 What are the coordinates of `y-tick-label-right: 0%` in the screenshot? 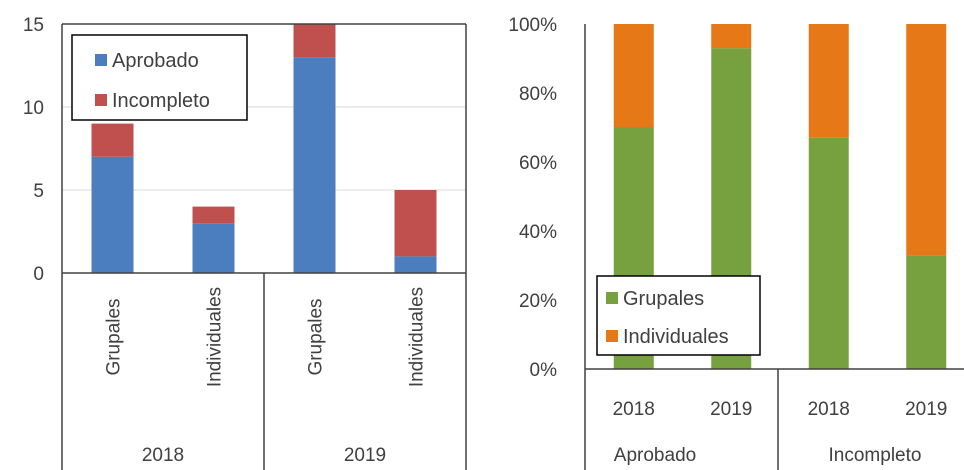 It's located at (544, 370).